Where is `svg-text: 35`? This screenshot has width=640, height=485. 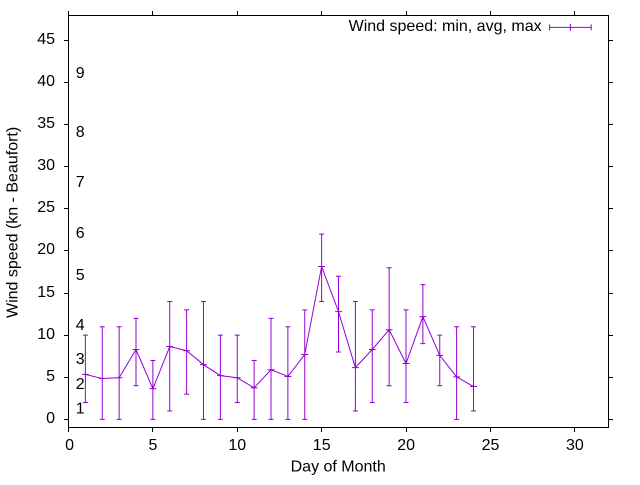 svg-text: 35 is located at coordinates (46, 123).